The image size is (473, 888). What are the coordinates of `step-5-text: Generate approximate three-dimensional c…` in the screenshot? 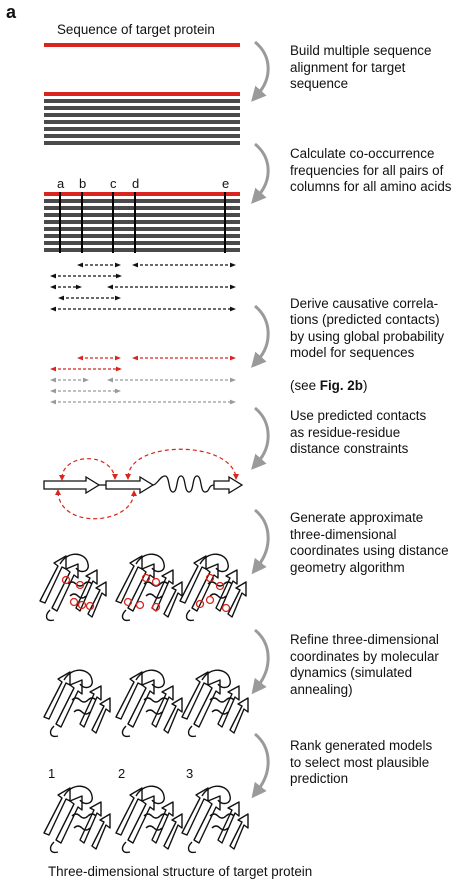 It's located at (369, 542).